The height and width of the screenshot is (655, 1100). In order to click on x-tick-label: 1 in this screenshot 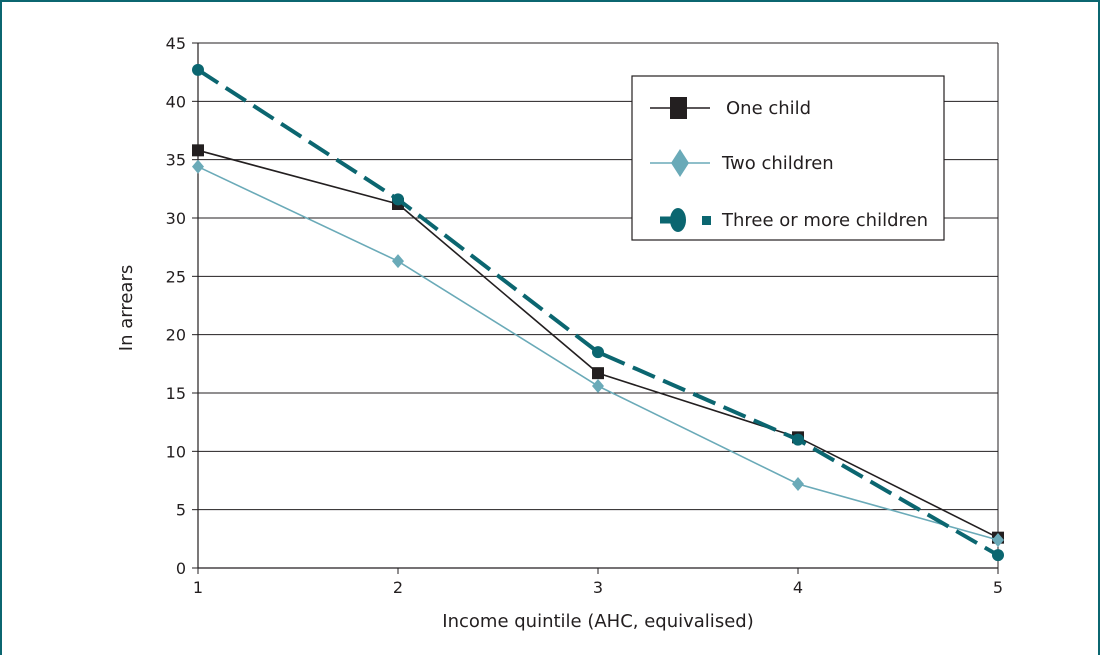, I will do `click(198, 587)`.